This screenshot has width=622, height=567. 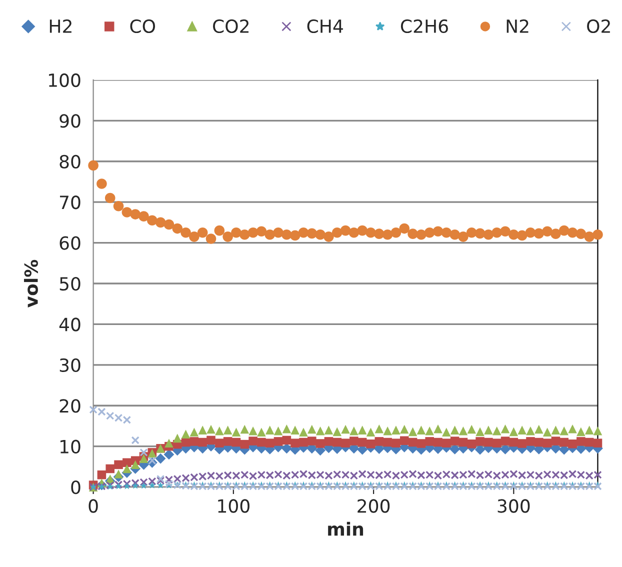 I want to click on legend-label: N2, so click(x=517, y=26).